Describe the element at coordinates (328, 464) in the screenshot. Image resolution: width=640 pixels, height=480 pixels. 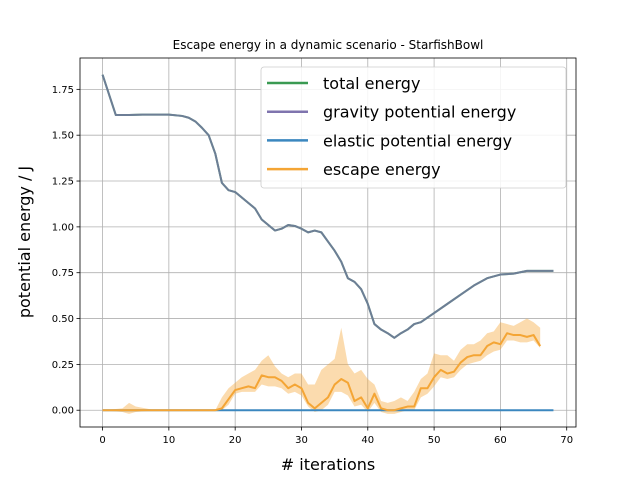
I see `x-axis-label: # iterations` at that location.